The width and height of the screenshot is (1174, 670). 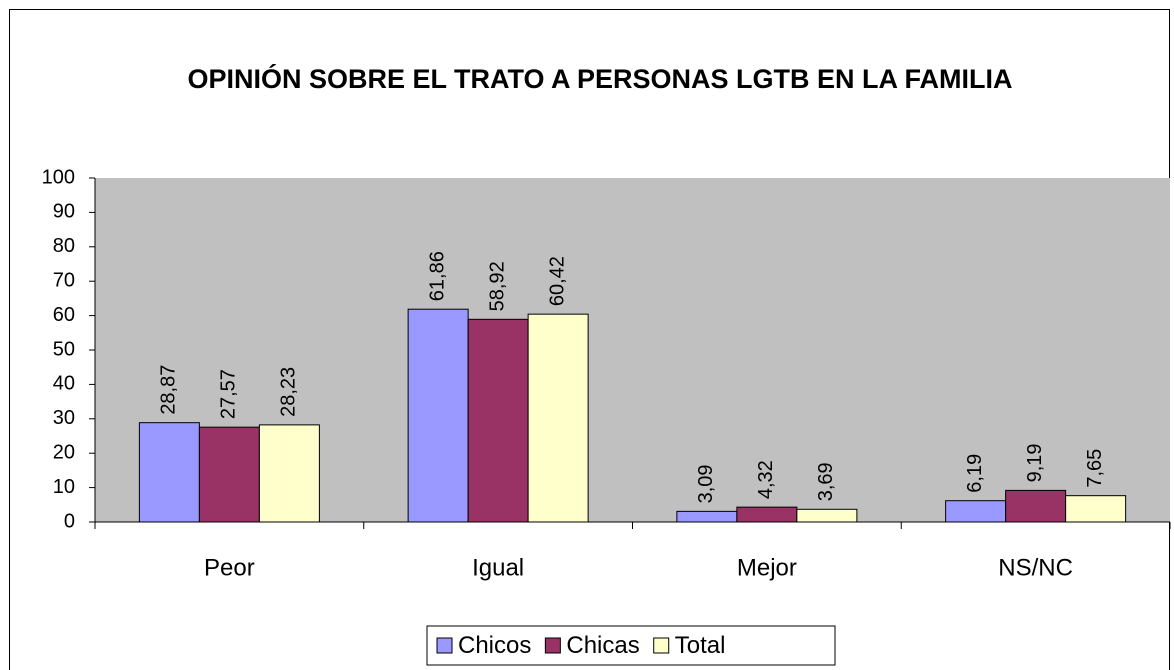 I want to click on legend-label: Chicos, so click(x=494, y=645).